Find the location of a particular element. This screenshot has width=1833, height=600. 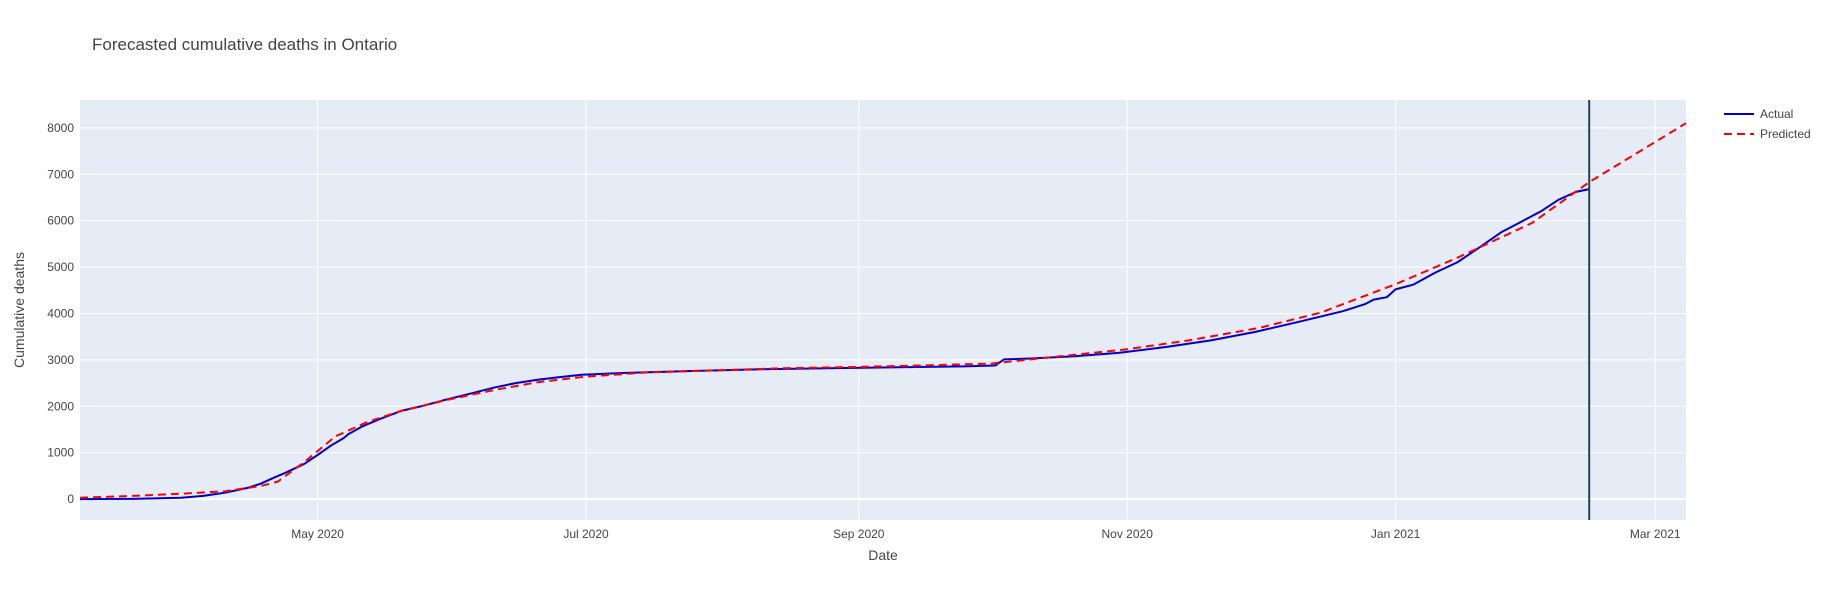

x-tick-label: Jul 2020 is located at coordinates (586, 534).